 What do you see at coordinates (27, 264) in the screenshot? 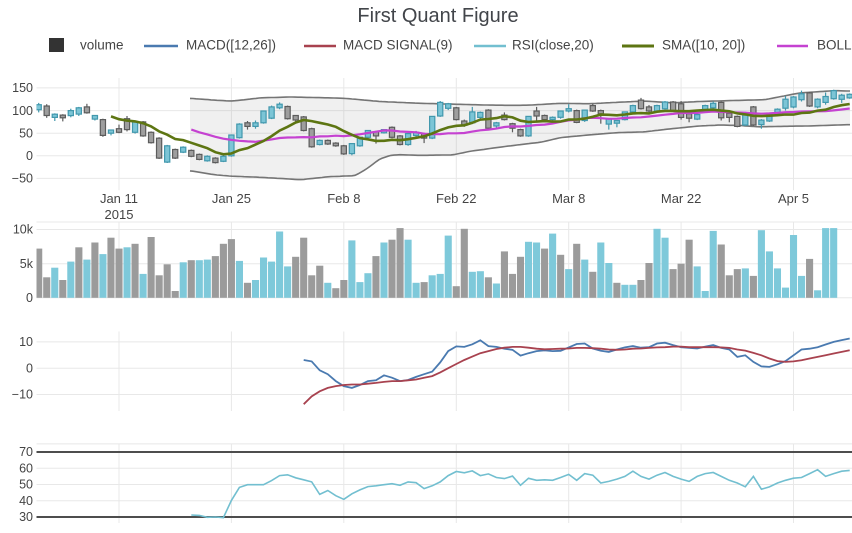
I see `svg-text: 5k` at bounding box center [27, 264].